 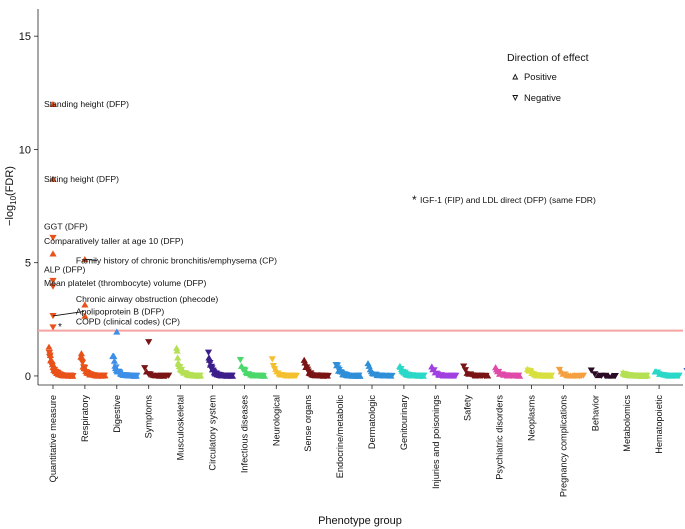 I want to click on x-tick-label: Neurological, so click(x=276, y=420).